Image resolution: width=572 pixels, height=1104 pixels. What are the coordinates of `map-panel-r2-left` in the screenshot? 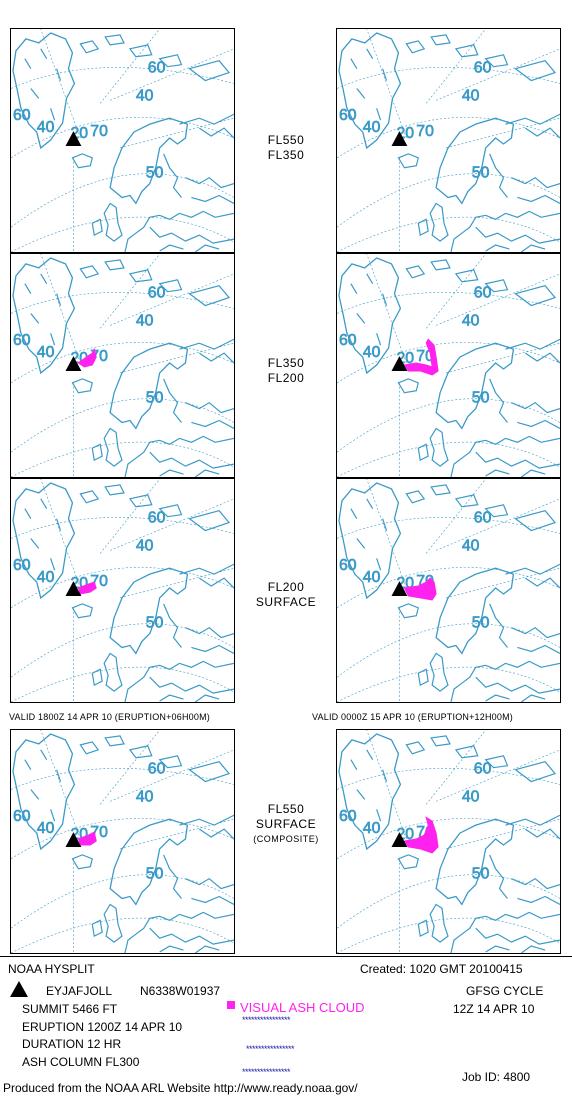 It's located at (122, 365).